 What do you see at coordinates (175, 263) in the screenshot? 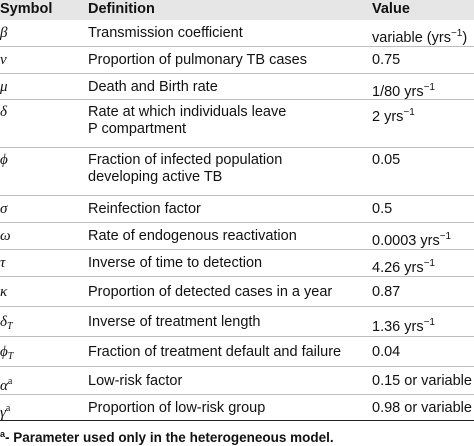
I see `definition-line: Inverse of time to detection` at bounding box center [175, 263].